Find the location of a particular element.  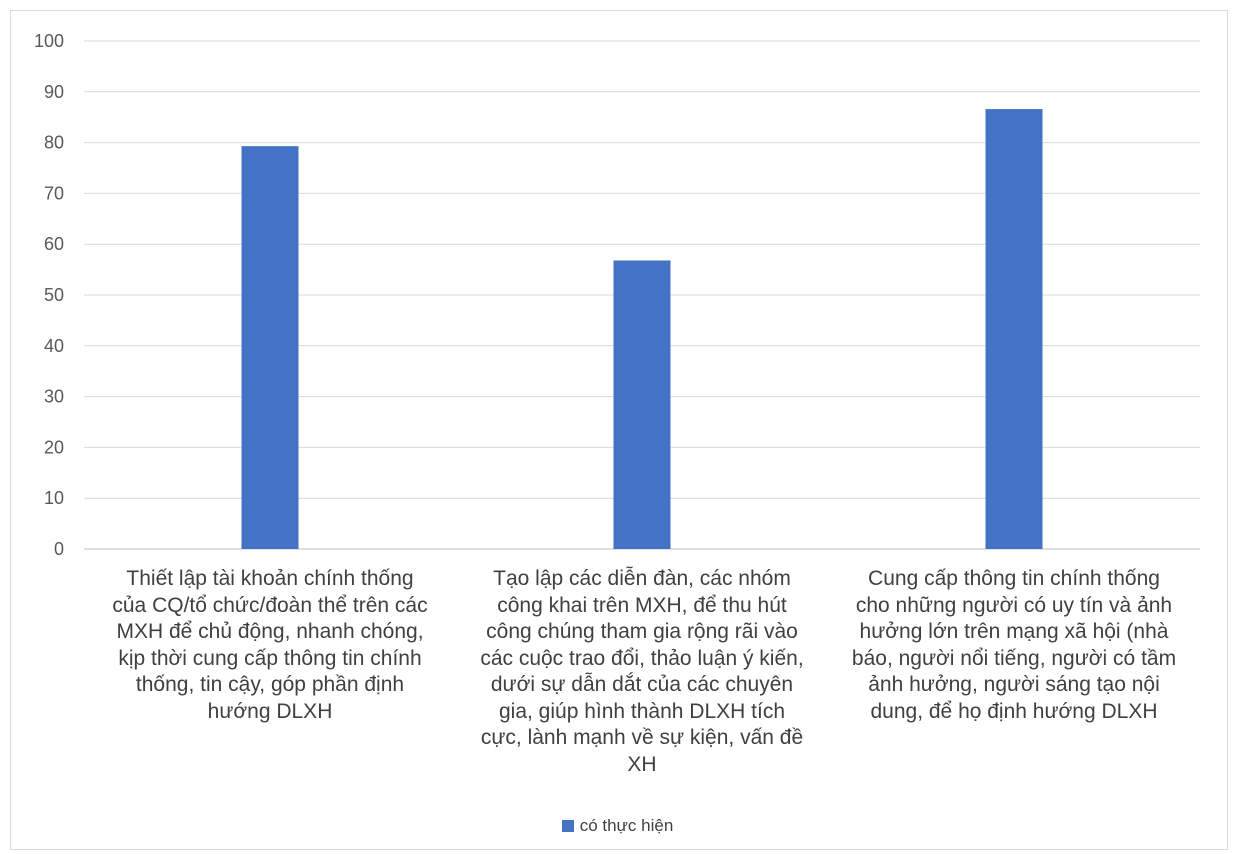

x-tick-label-line: kịp thời cung cấp thông tin chính is located at coordinates (270, 658).